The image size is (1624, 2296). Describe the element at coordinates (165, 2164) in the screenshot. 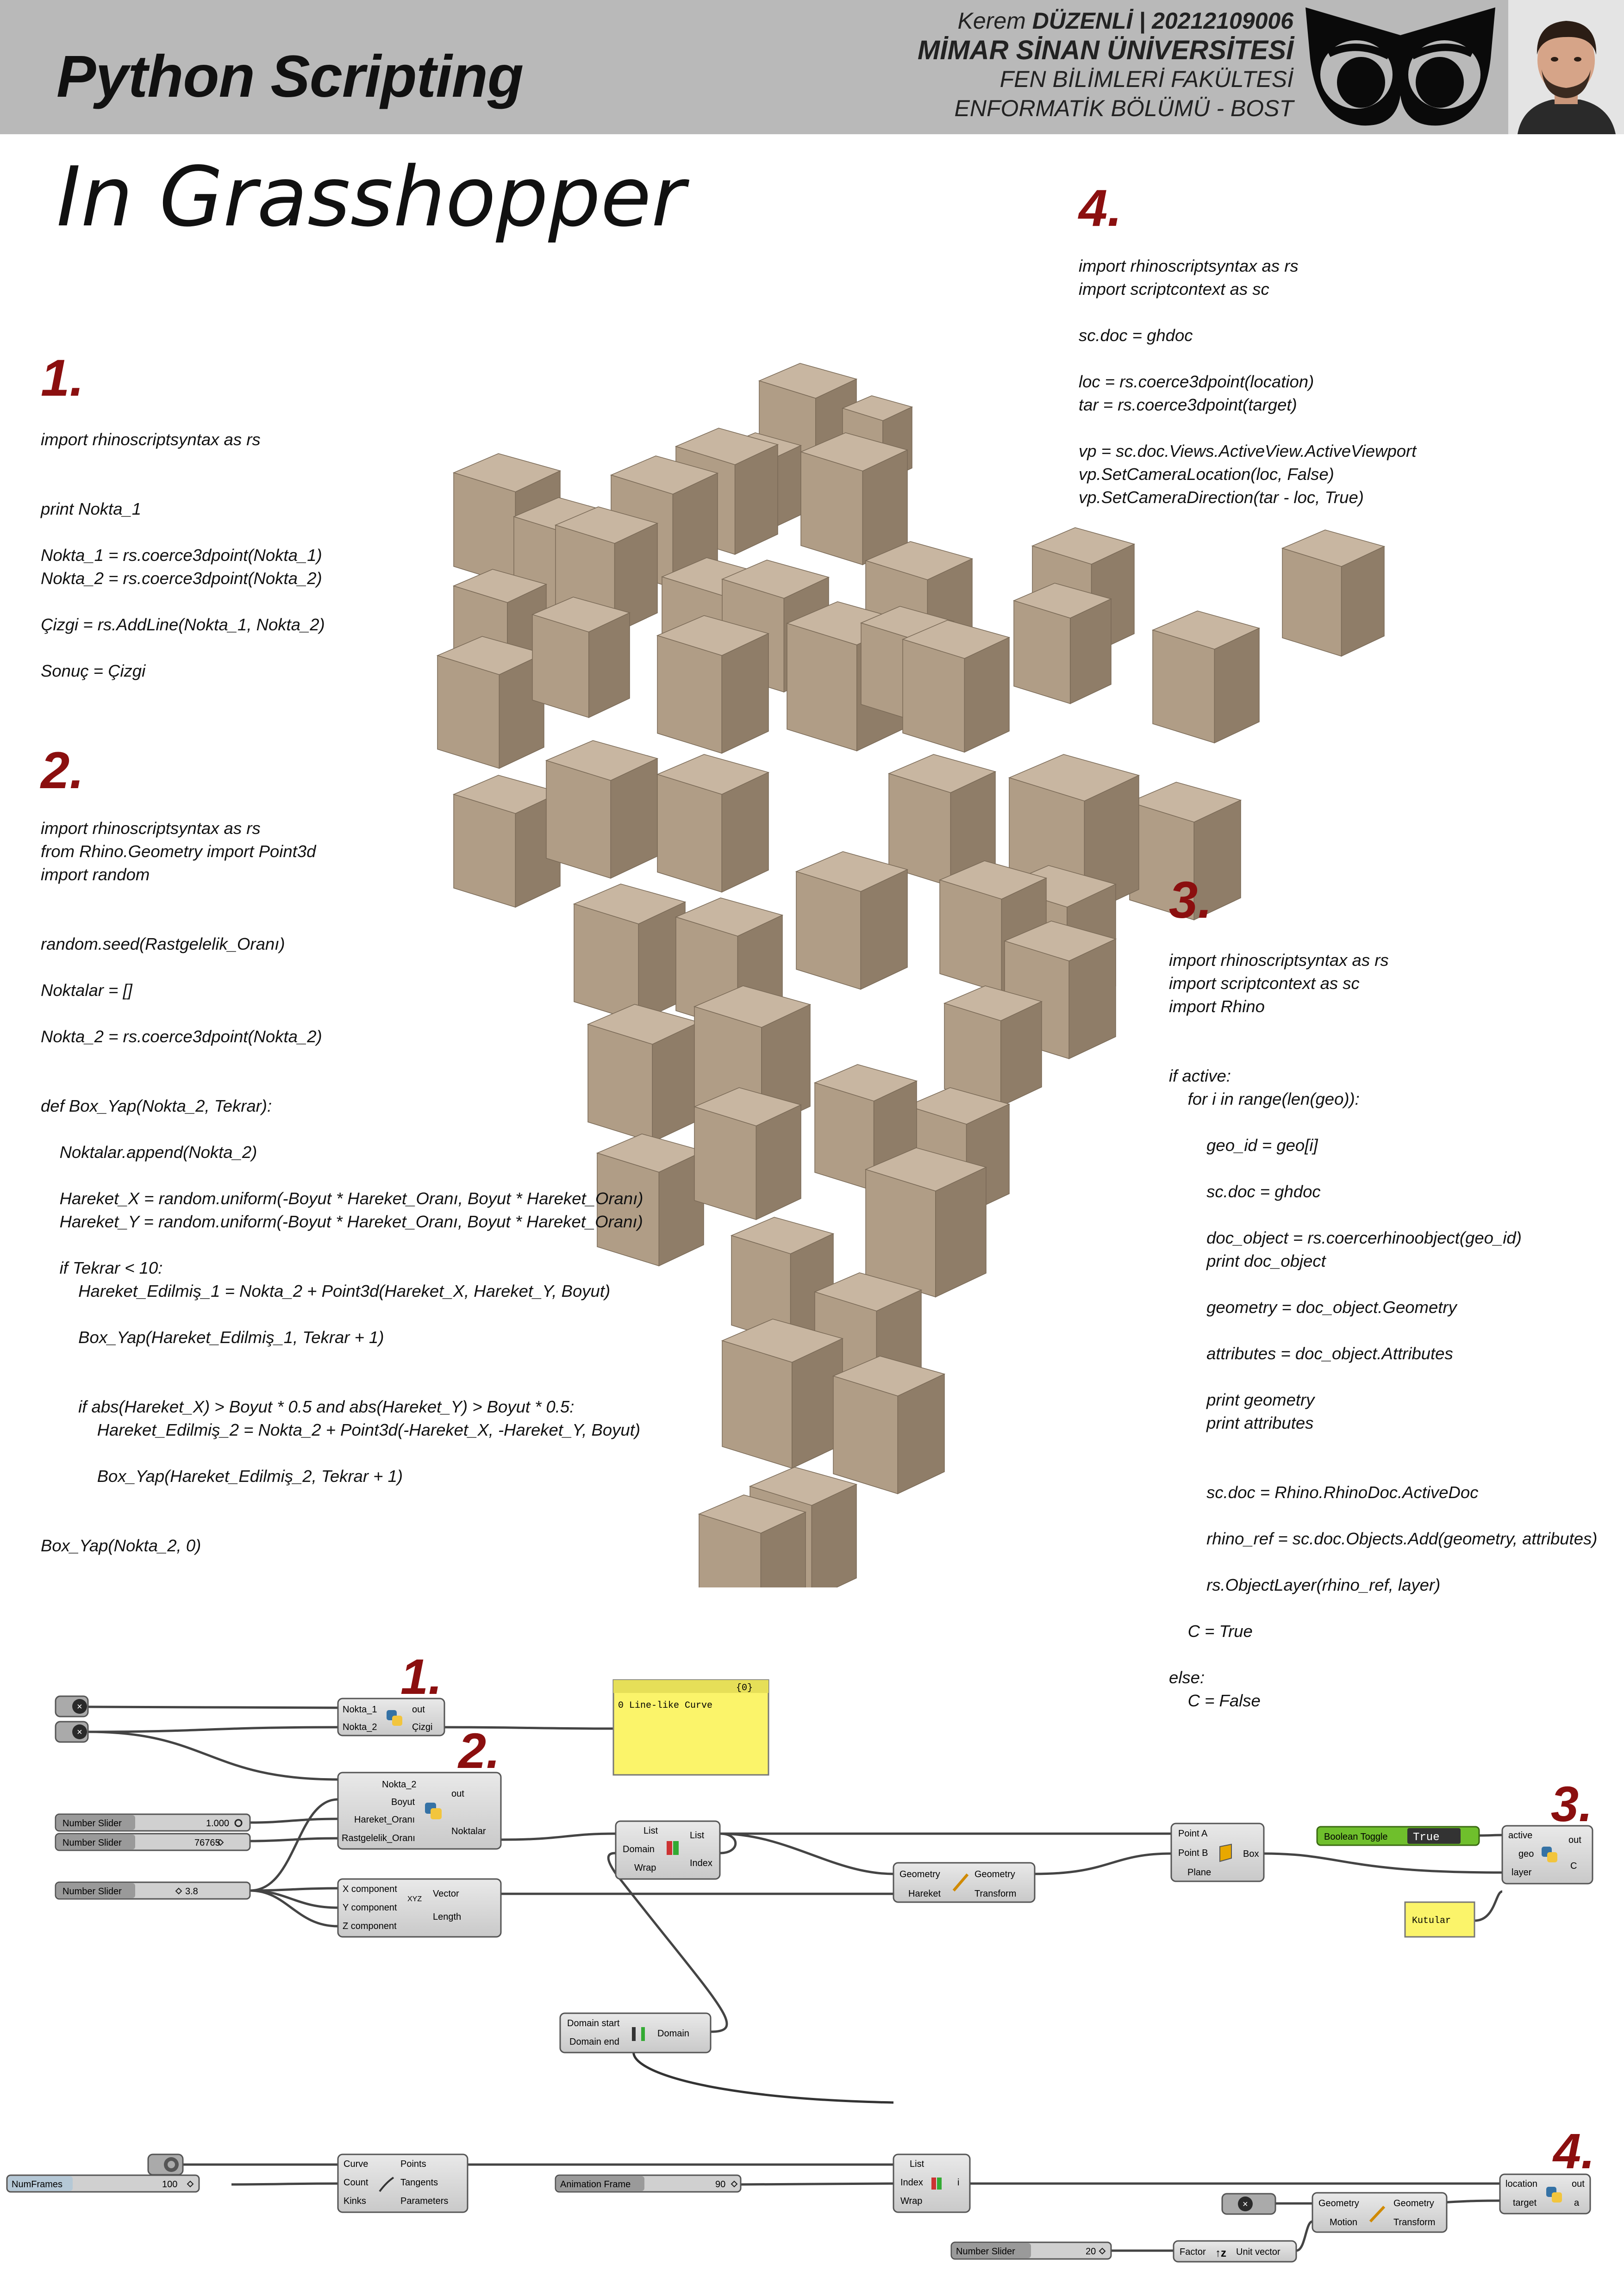

I see `gh-curve-param` at that location.